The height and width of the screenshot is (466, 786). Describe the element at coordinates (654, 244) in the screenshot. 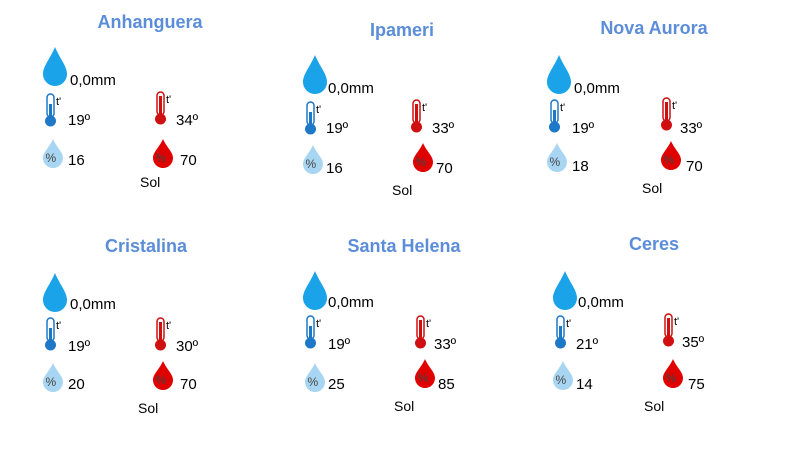

I see `city-name: Ceres` at that location.